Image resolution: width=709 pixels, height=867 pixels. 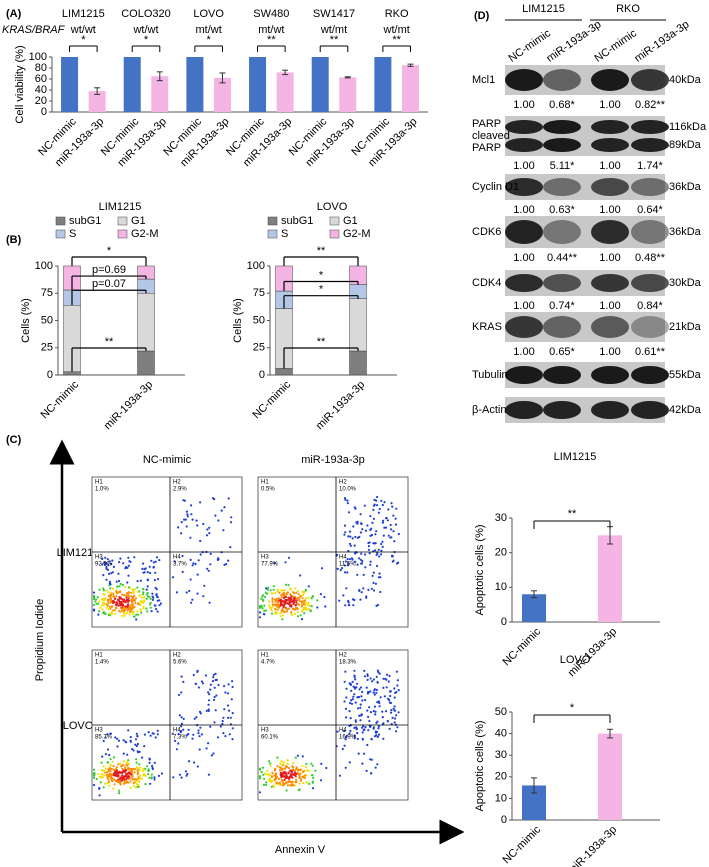 What do you see at coordinates (265, 656) in the screenshot?
I see `quadrant-name: H1` at bounding box center [265, 656].